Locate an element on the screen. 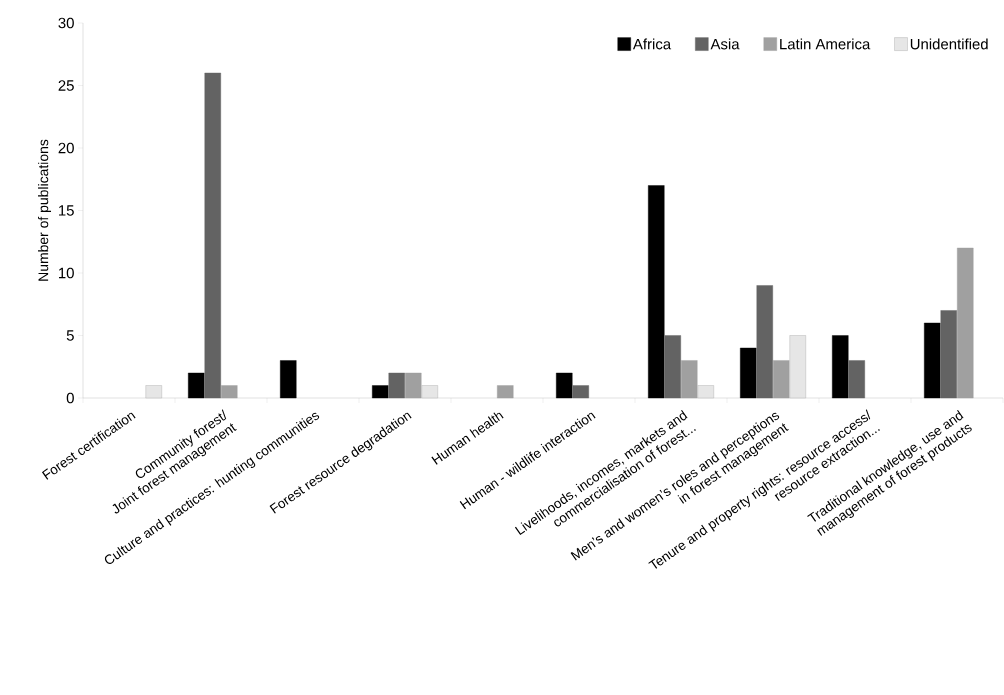 The width and height of the screenshot is (1004, 695). y-tick-label: 15 is located at coordinates (66, 210).